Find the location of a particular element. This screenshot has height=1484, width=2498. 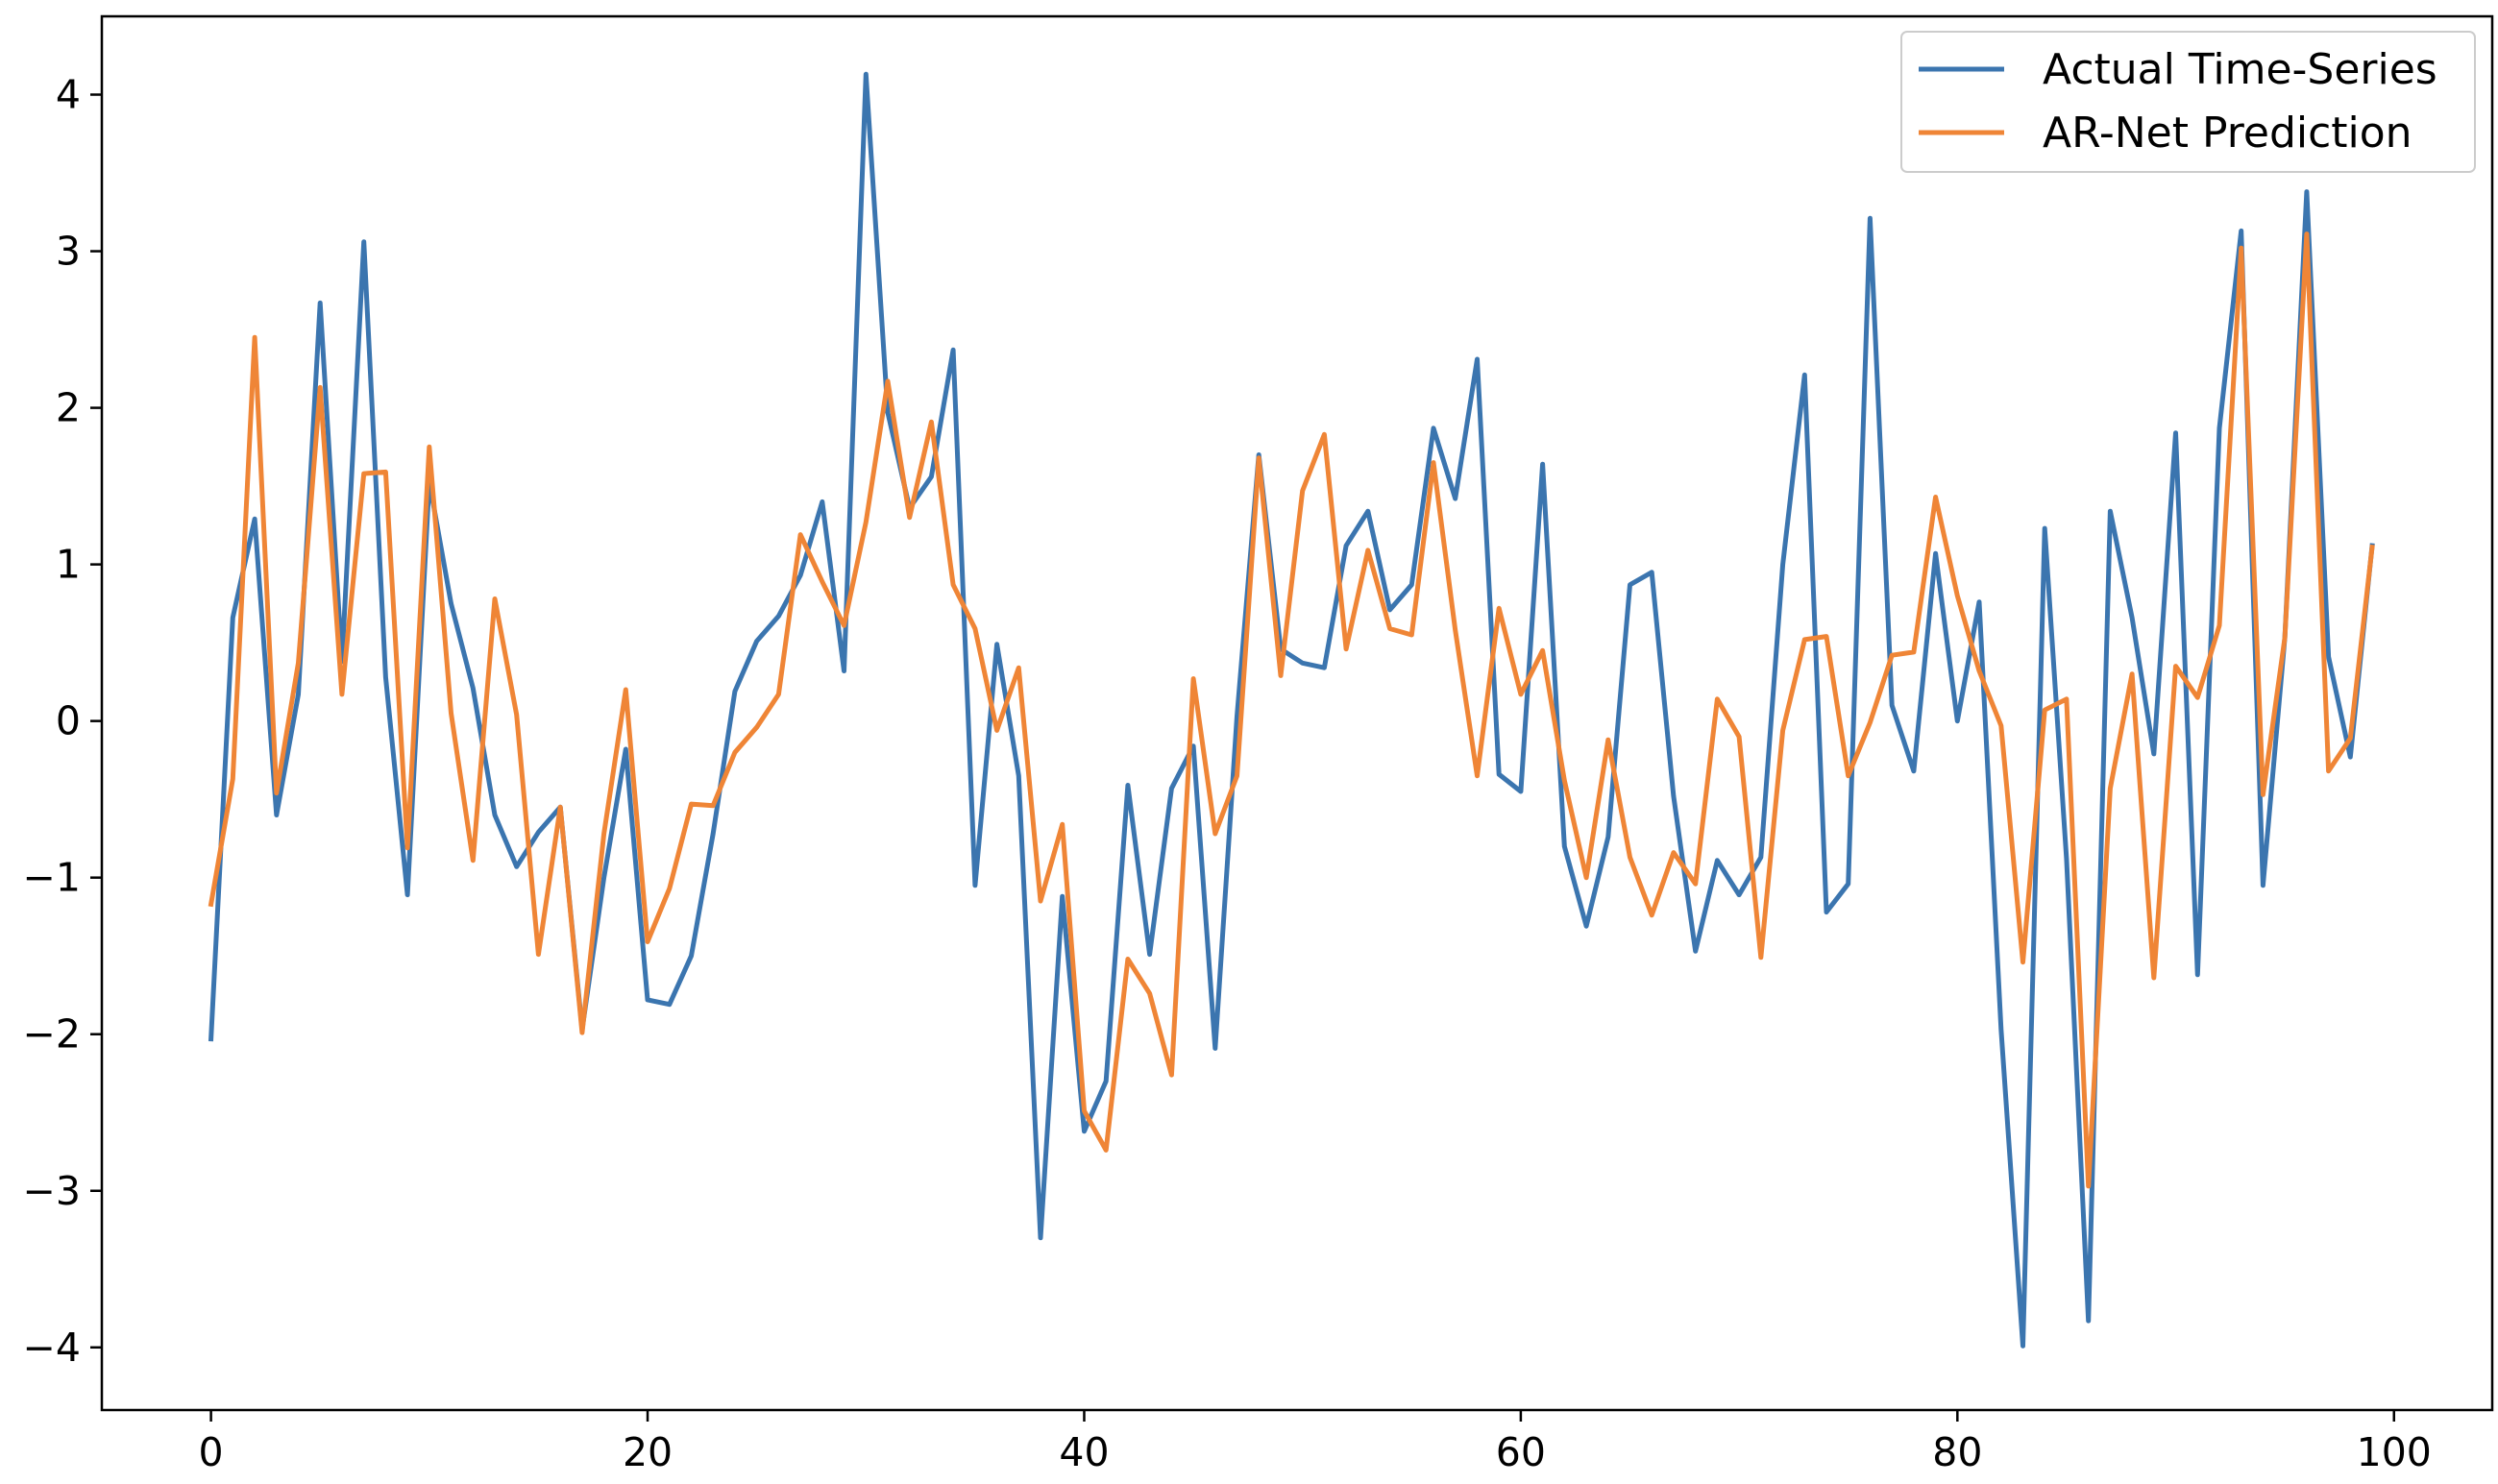

legend-box is located at coordinates (2188, 102).